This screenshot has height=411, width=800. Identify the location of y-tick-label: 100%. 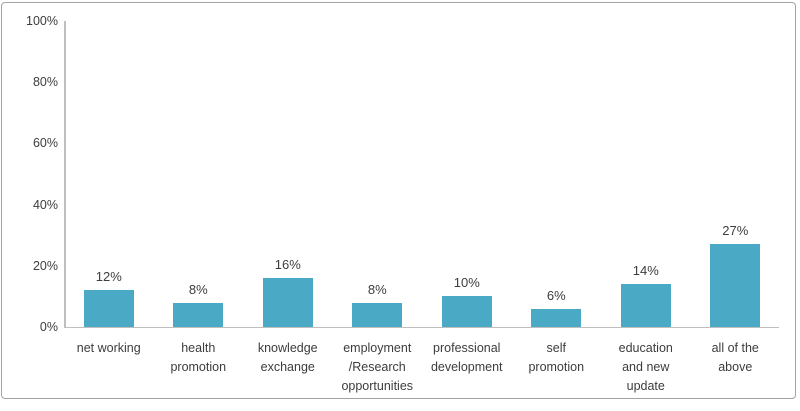
(42, 21).